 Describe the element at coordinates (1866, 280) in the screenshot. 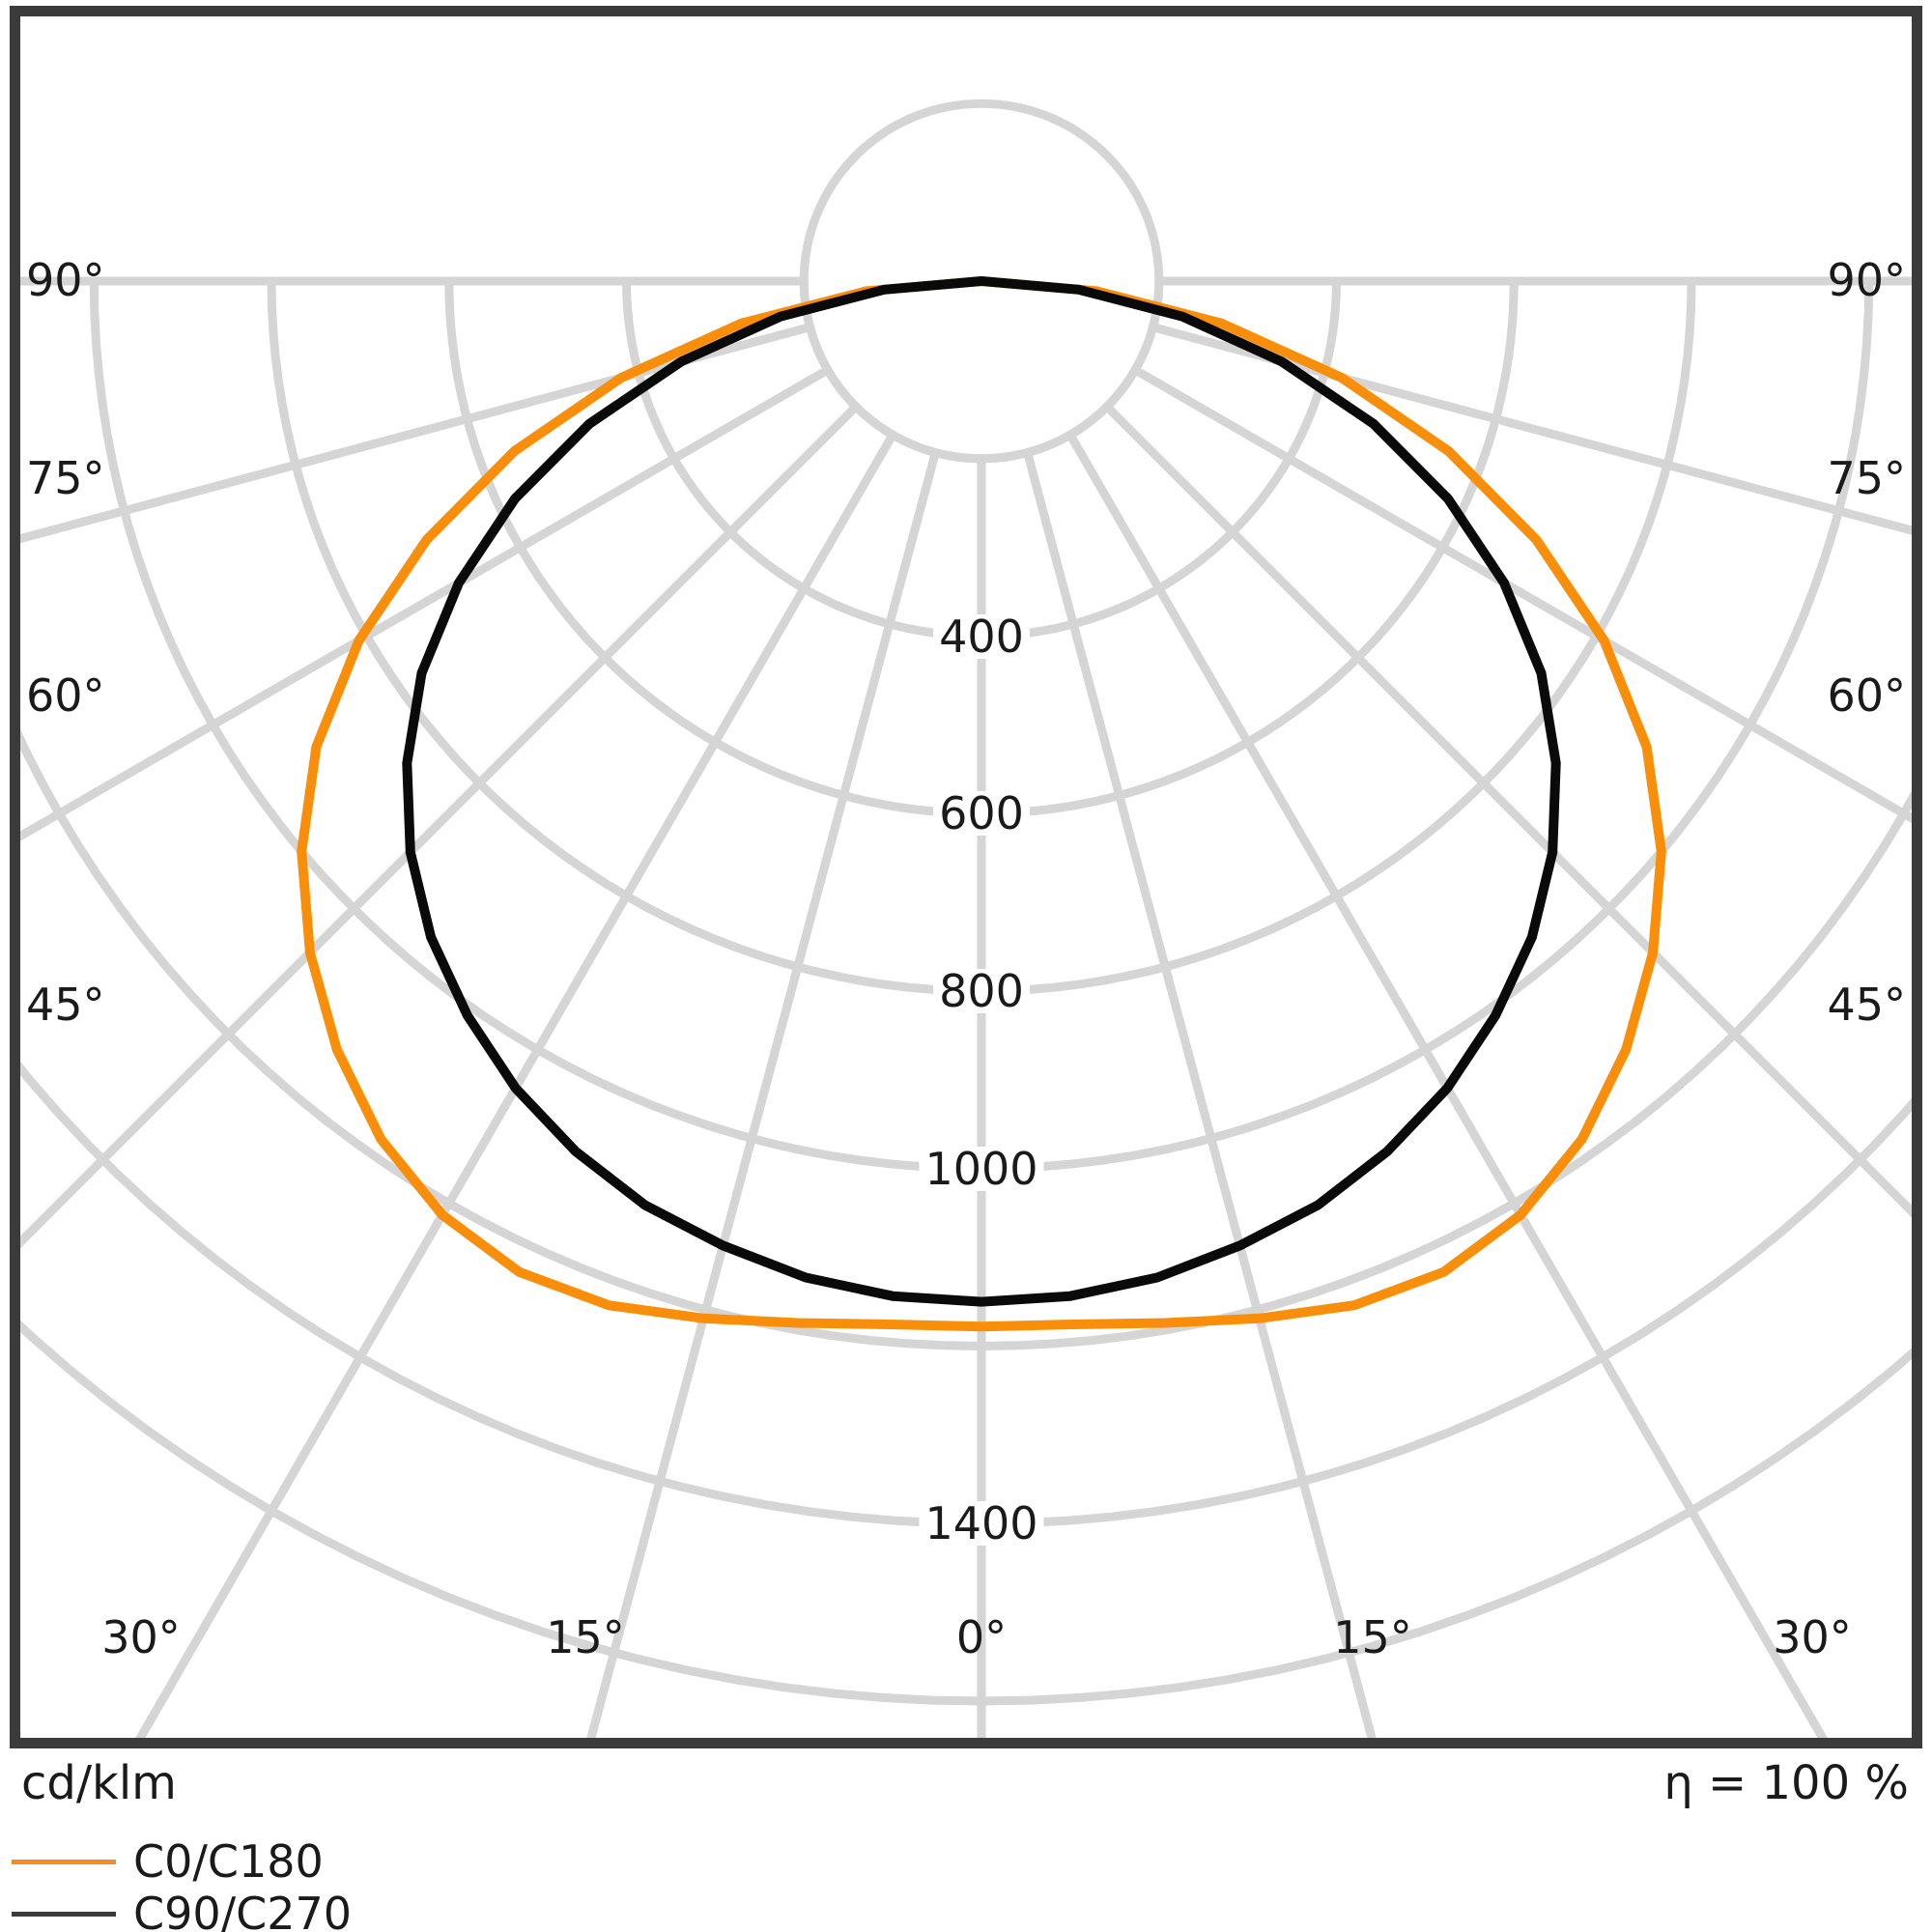

I see `axis-label-right-0: 90°` at that location.